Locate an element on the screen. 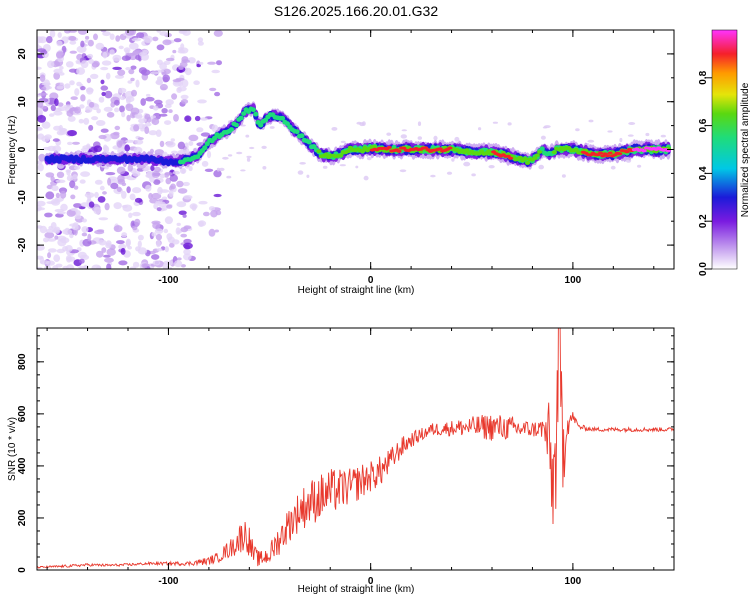 This screenshot has height=600, width=750. y-tick-label: 200 is located at coordinates (22, 517).